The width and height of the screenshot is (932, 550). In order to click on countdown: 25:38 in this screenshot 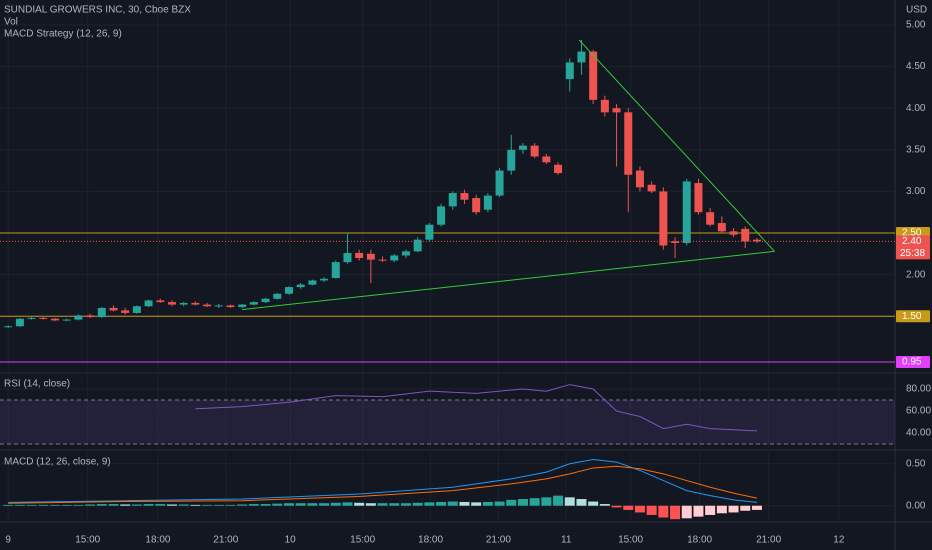, I will do `click(912, 253)`.